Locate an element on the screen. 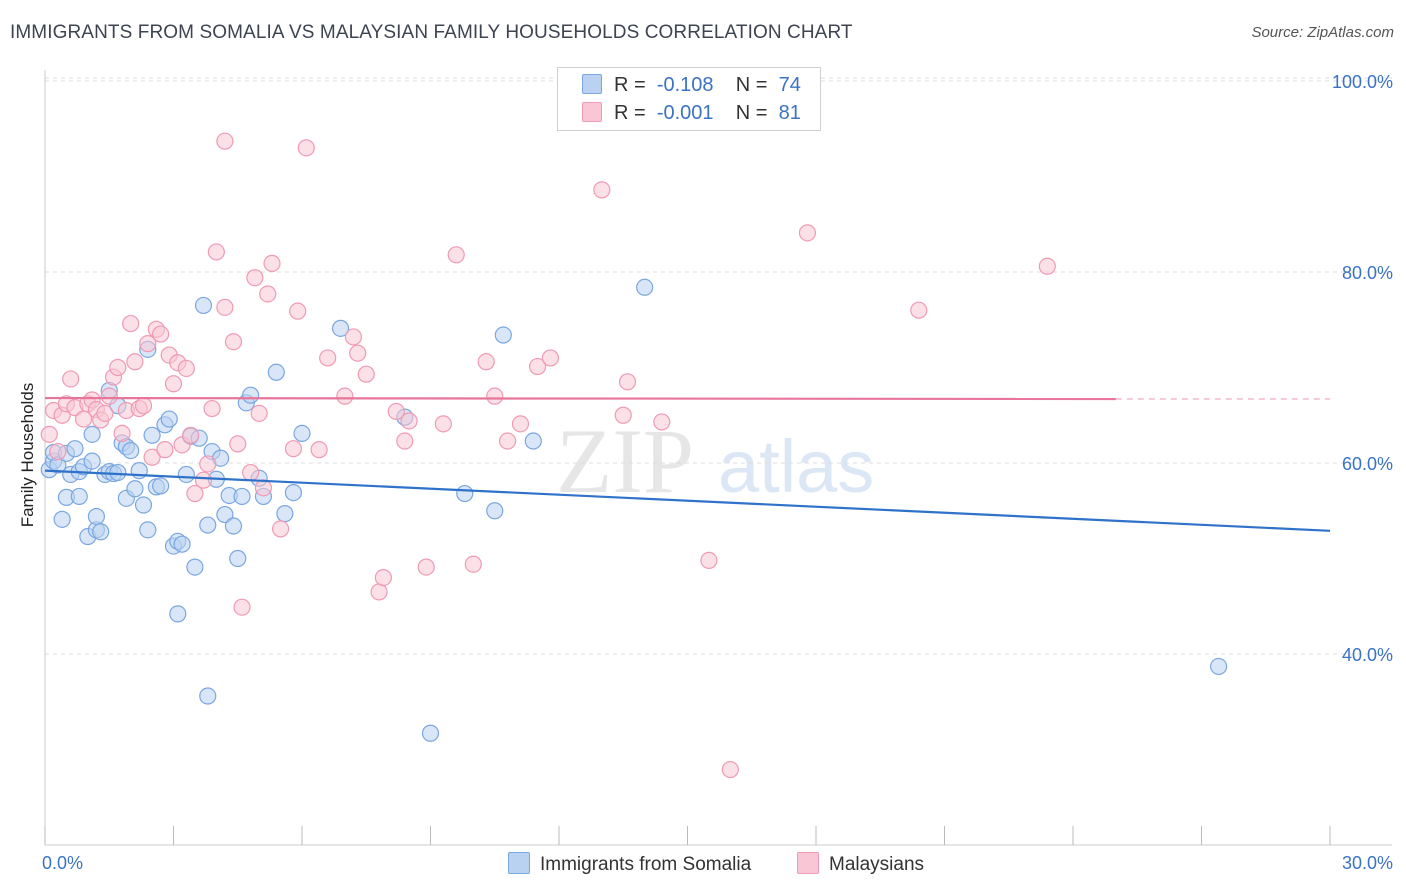  legend-swatch-somalia is located at coordinates (592, 84).